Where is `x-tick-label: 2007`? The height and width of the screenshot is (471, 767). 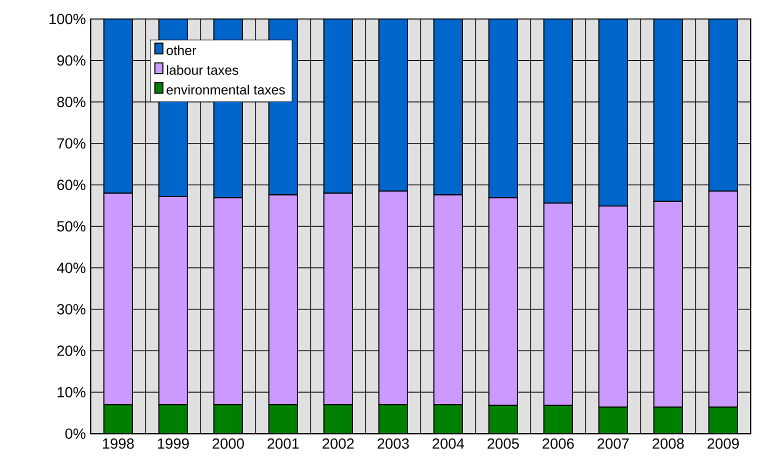
x-tick-label: 2007 is located at coordinates (613, 443).